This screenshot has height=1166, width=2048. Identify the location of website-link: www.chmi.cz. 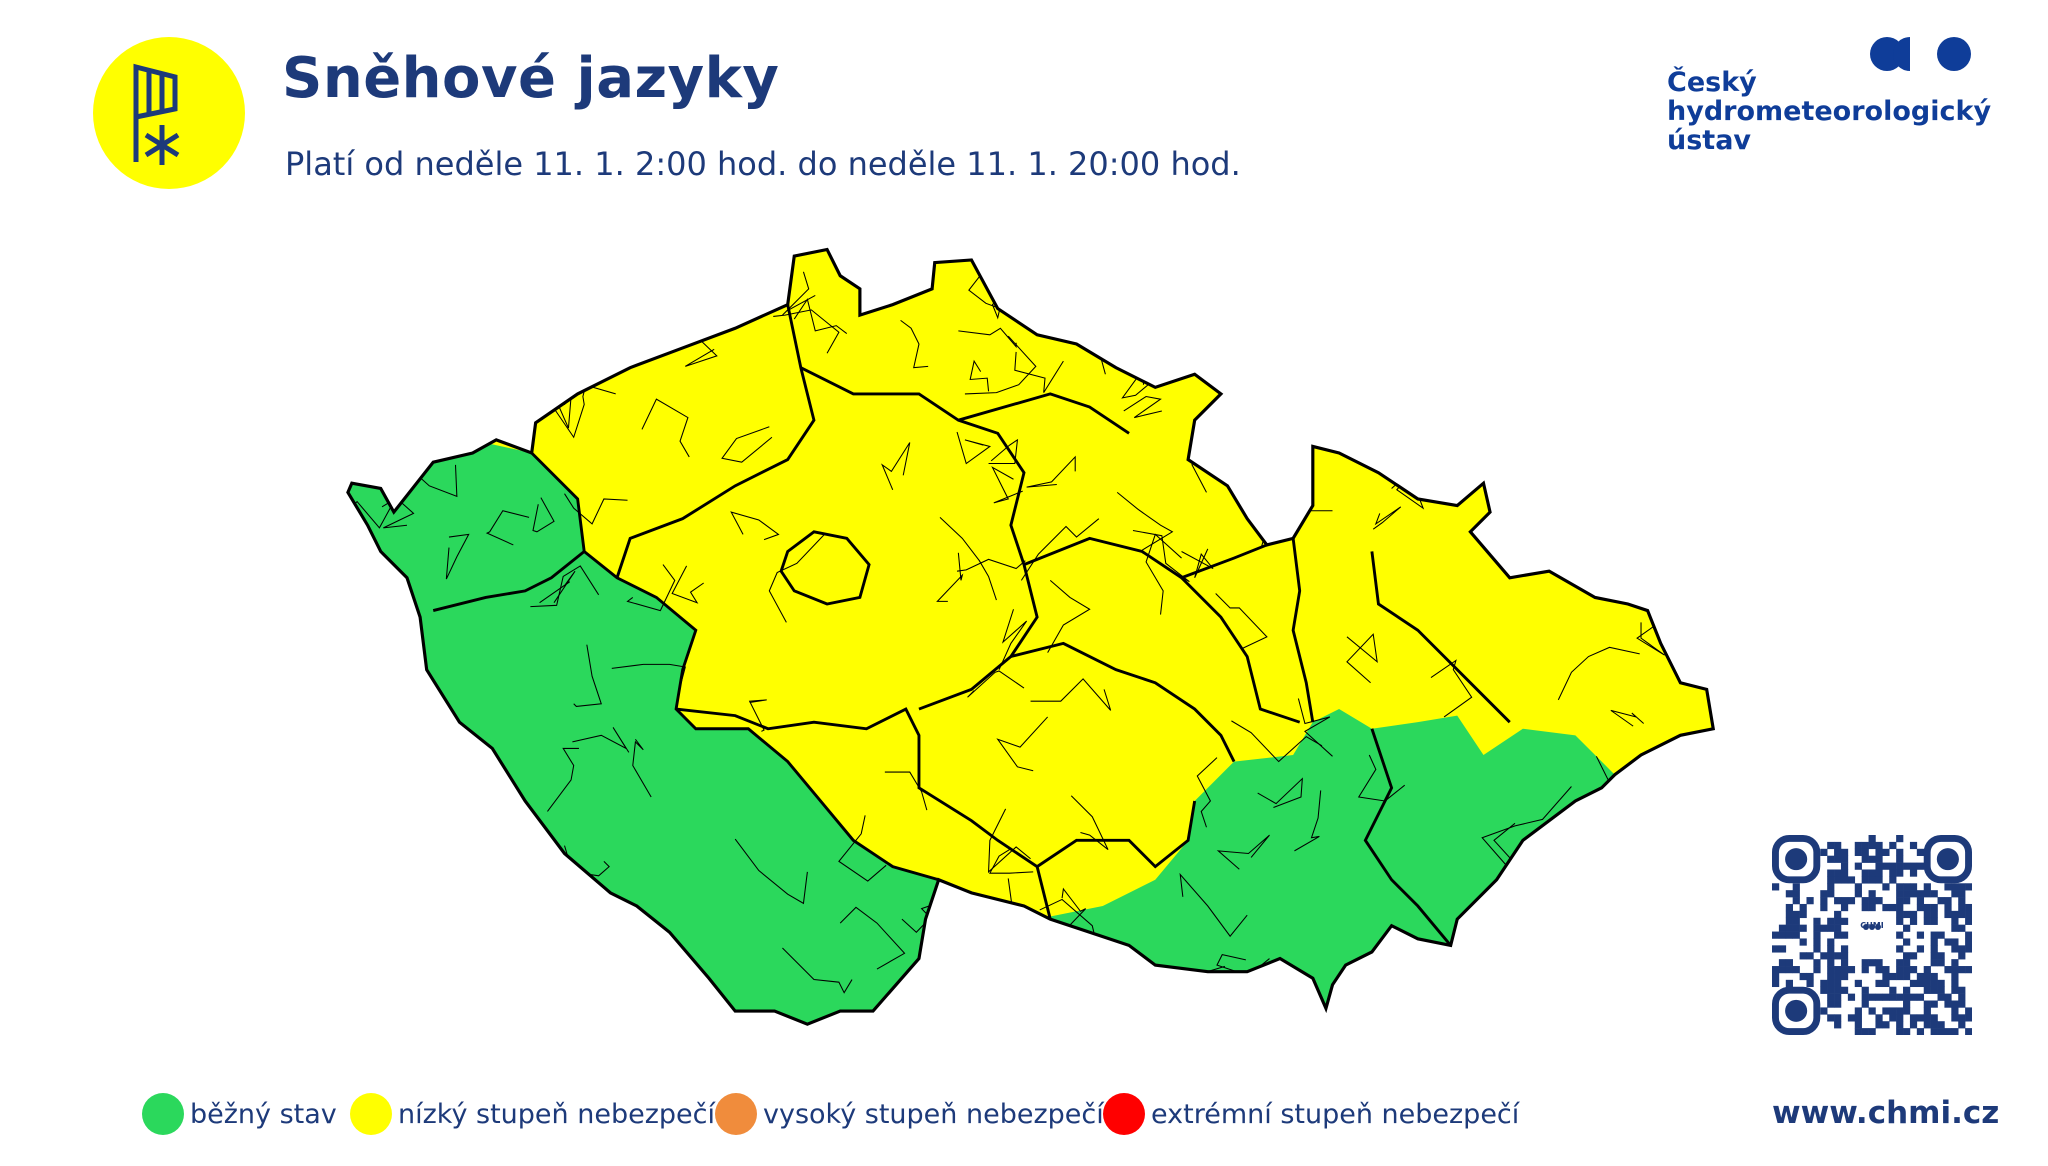
(1886, 1113).